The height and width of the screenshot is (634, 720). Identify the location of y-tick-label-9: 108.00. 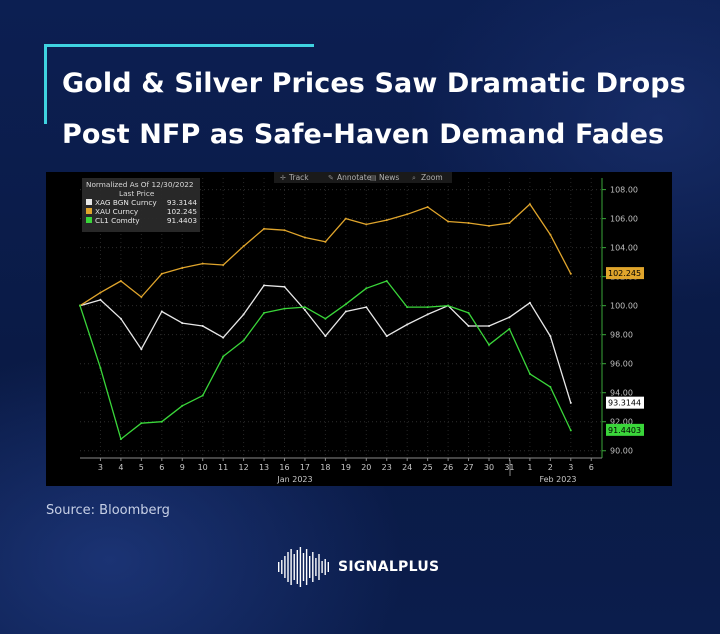
(624, 190).